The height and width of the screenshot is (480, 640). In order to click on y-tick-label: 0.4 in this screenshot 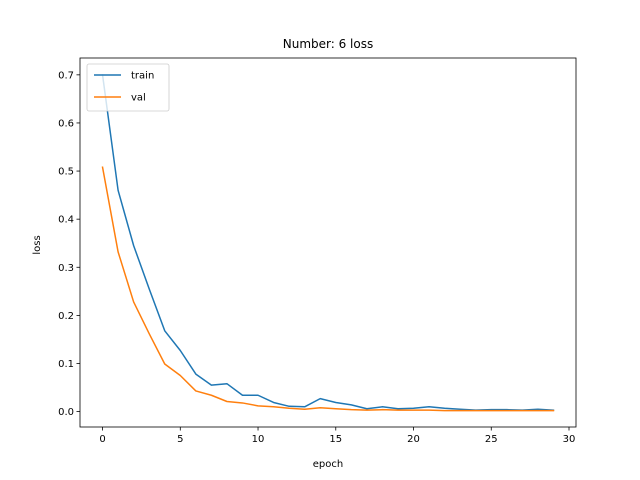, I will do `click(66, 220)`.